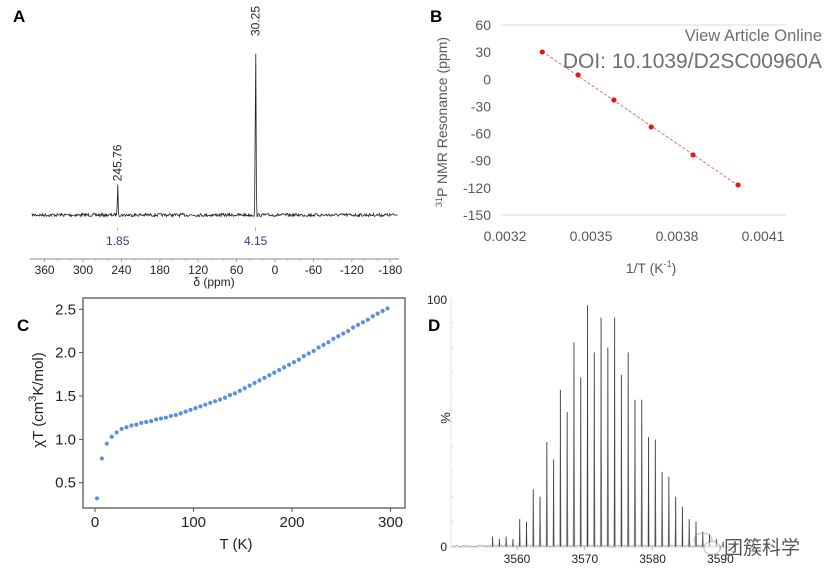  Describe the element at coordinates (198, 270) in the screenshot. I see `a-x-tick-label: 120` at that location.